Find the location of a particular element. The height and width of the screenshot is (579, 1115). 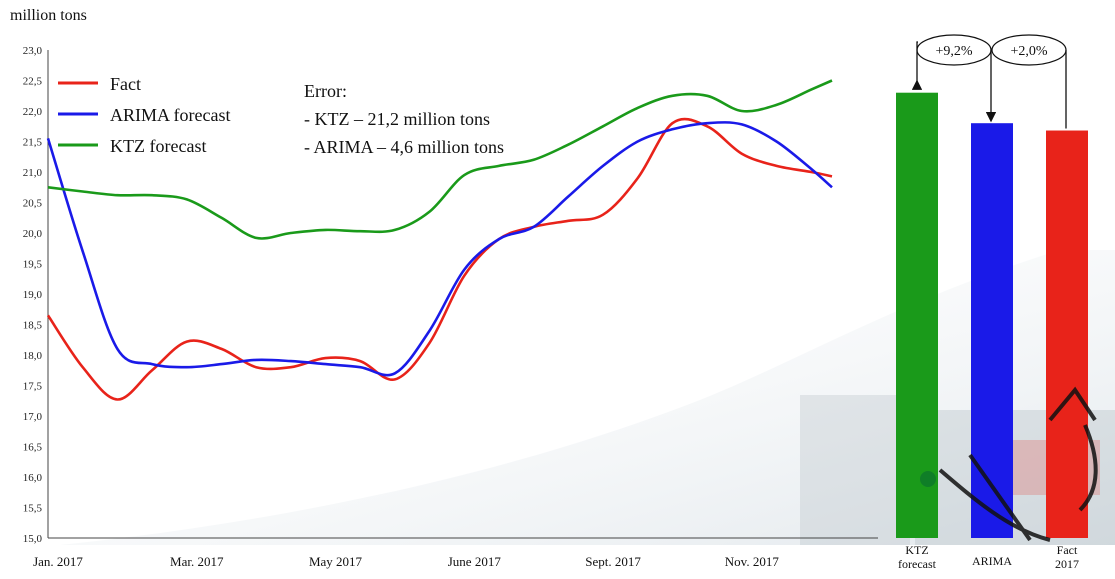

bar-category-labels: KTZ forecast ARIMA Fact 2017 is located at coordinates (988, 557).